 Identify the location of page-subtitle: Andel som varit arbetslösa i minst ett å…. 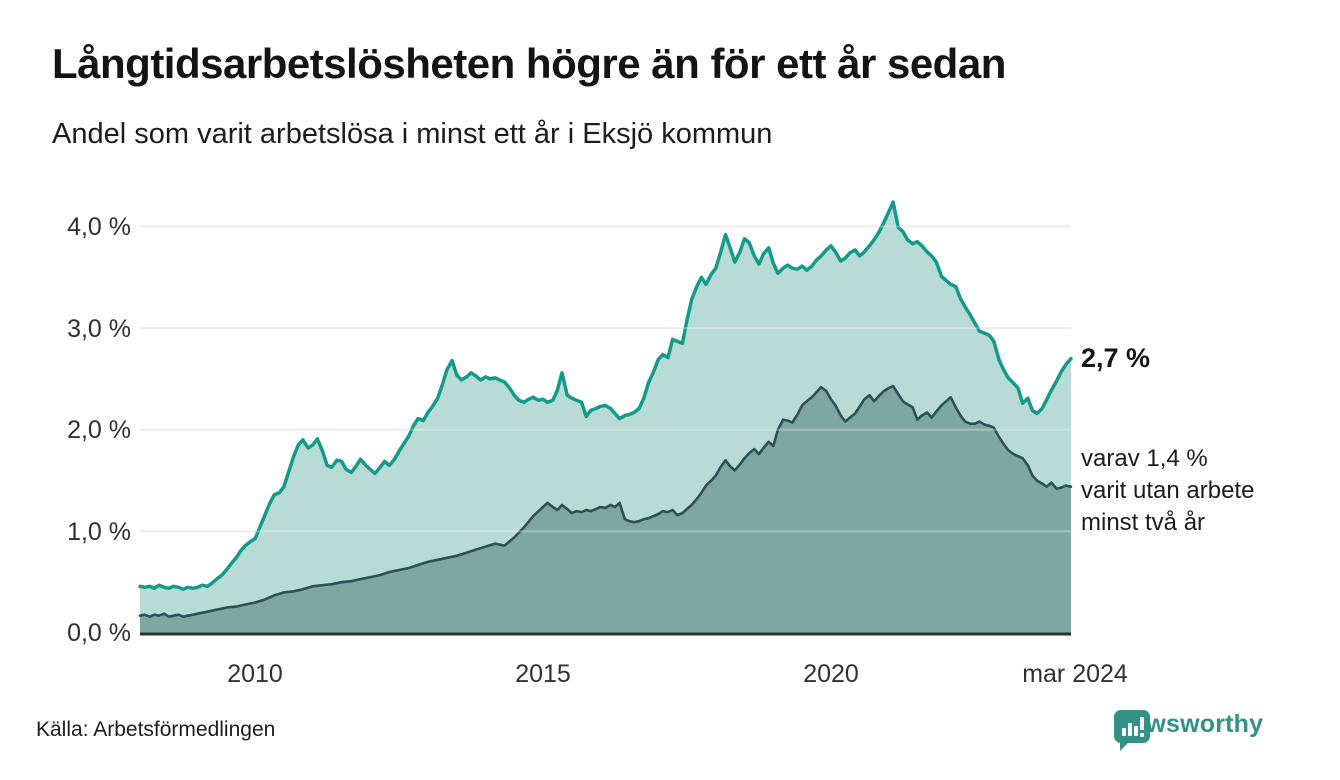
(412, 134).